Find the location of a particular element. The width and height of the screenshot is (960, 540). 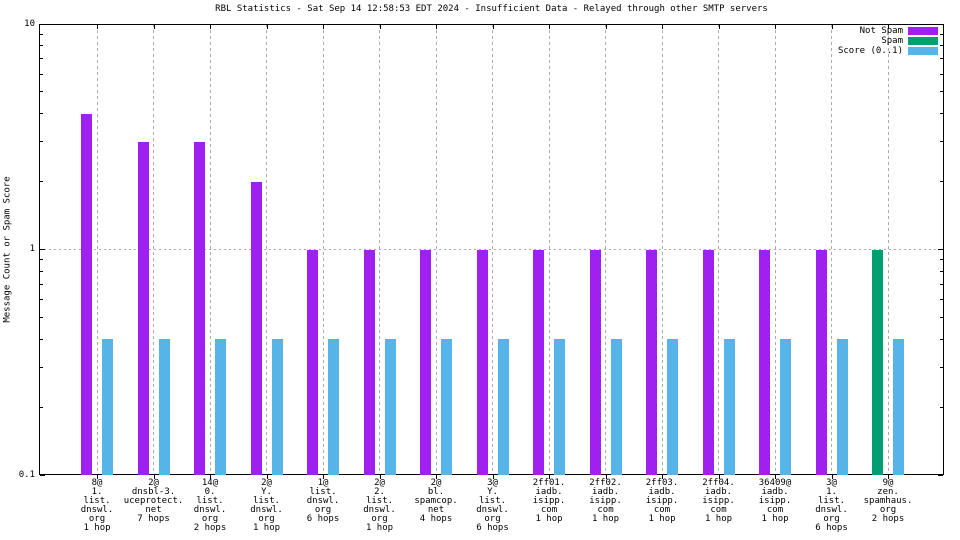

x-tick-label: 2@ dnsbl-3. uceprotect. net 7 hops is located at coordinates (153, 501).